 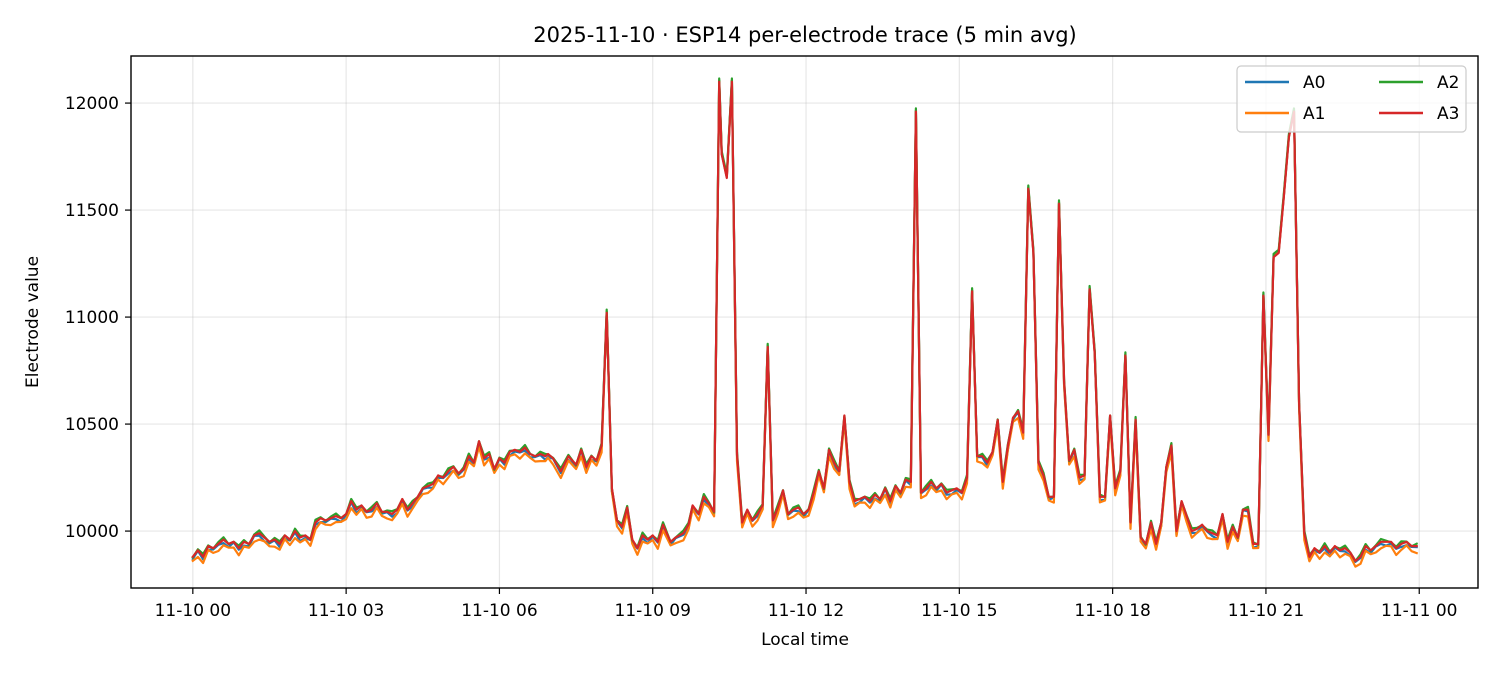 What do you see at coordinates (92, 532) in the screenshot?
I see `y-tick-label: 10000` at bounding box center [92, 532].